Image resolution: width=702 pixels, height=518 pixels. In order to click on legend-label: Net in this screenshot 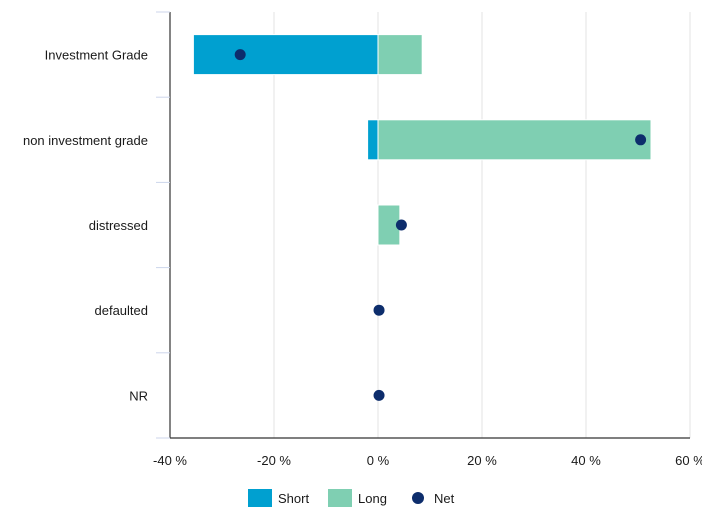, I will do `click(444, 498)`.